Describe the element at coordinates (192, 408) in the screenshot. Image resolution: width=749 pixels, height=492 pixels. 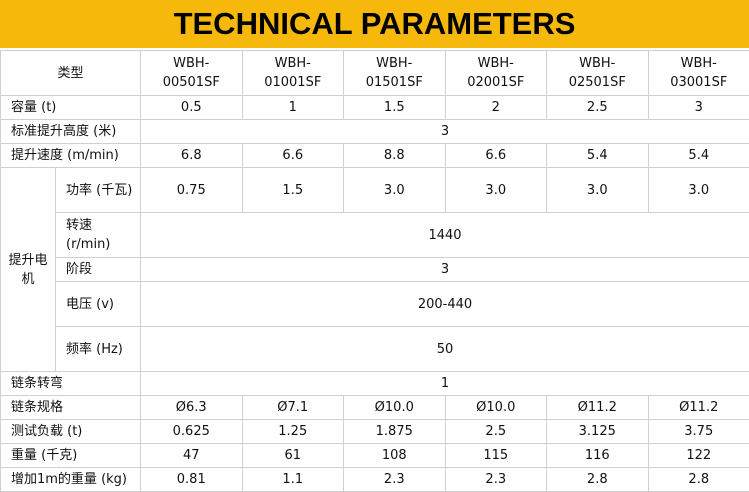
I see `value-cell: Ø6.3` at that location.